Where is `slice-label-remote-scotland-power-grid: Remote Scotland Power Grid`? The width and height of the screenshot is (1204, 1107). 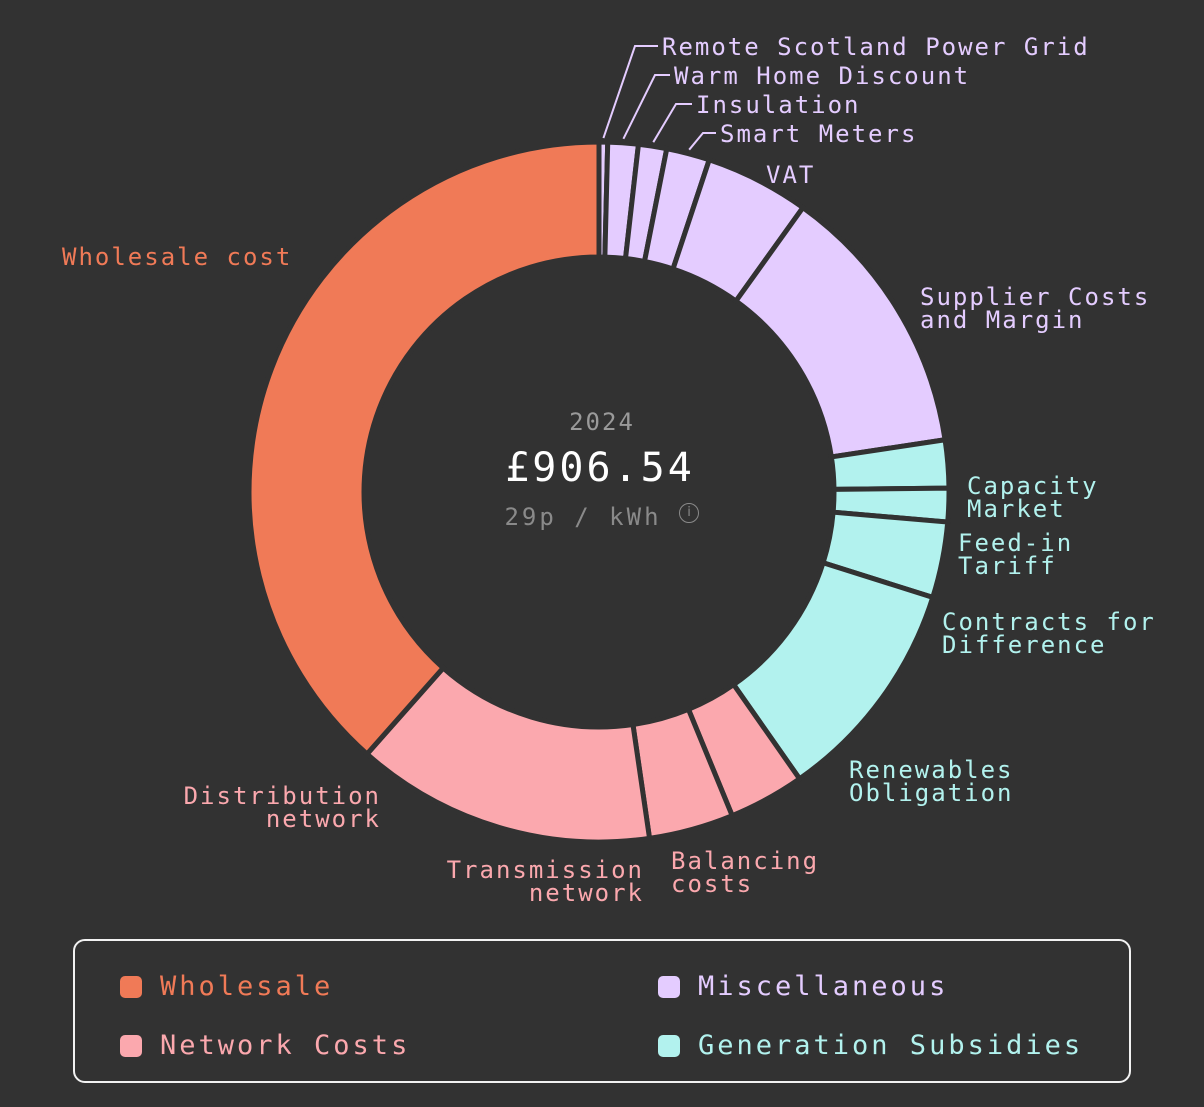
slice-label-remote-scotland-power-grid: Remote Scotland Power Grid is located at coordinates (876, 47).